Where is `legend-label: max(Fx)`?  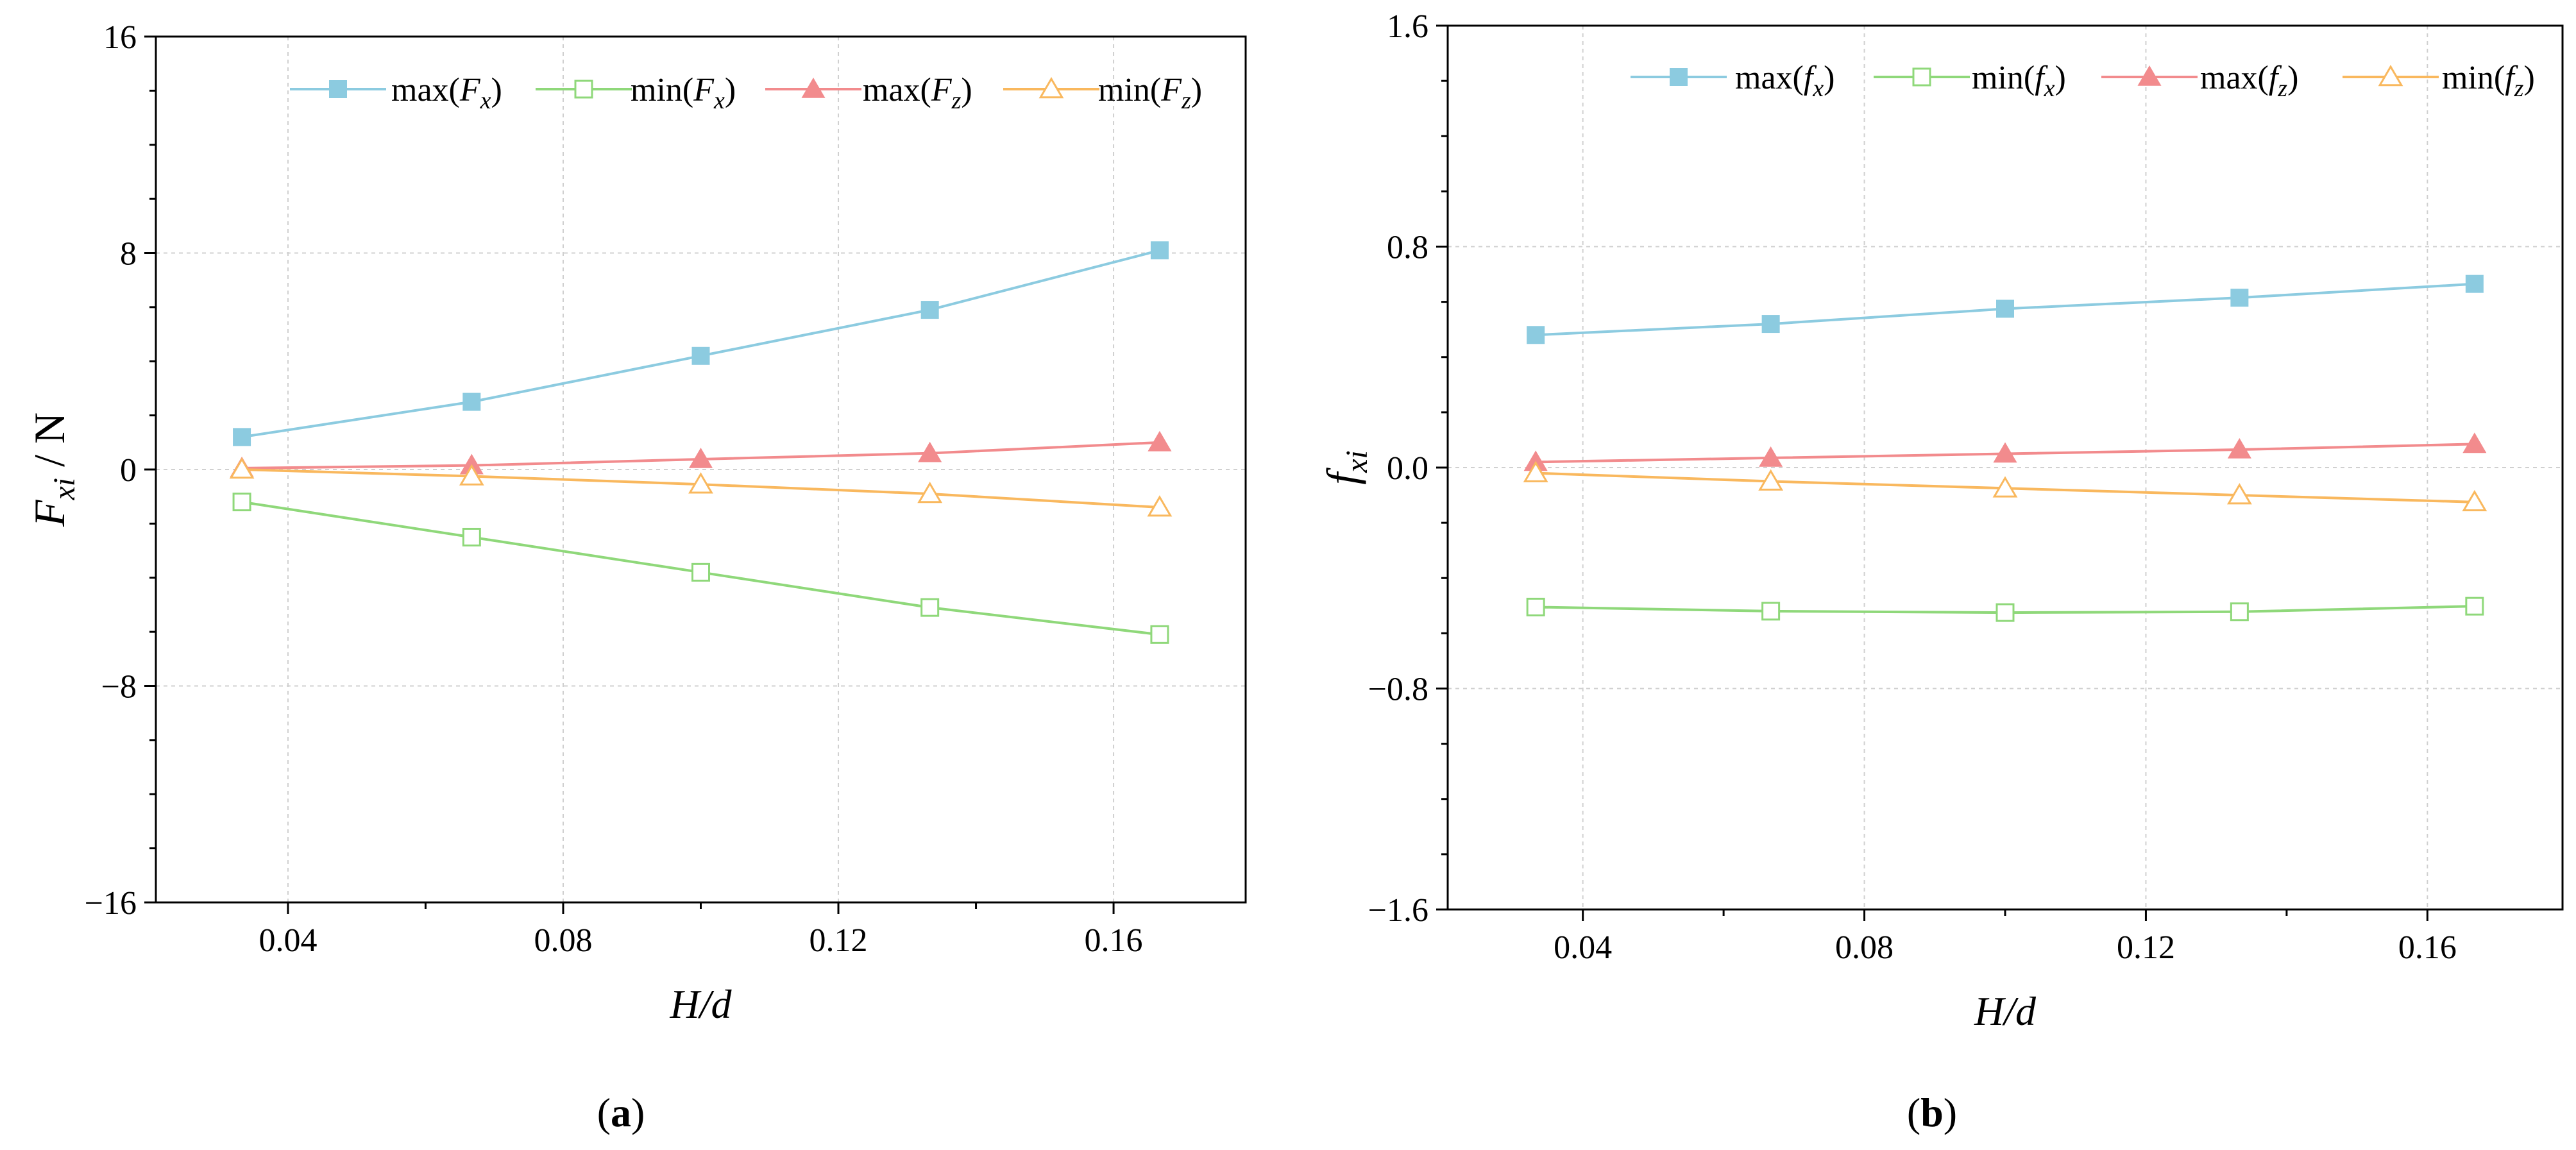
legend-label: max(Fx) is located at coordinates (446, 93).